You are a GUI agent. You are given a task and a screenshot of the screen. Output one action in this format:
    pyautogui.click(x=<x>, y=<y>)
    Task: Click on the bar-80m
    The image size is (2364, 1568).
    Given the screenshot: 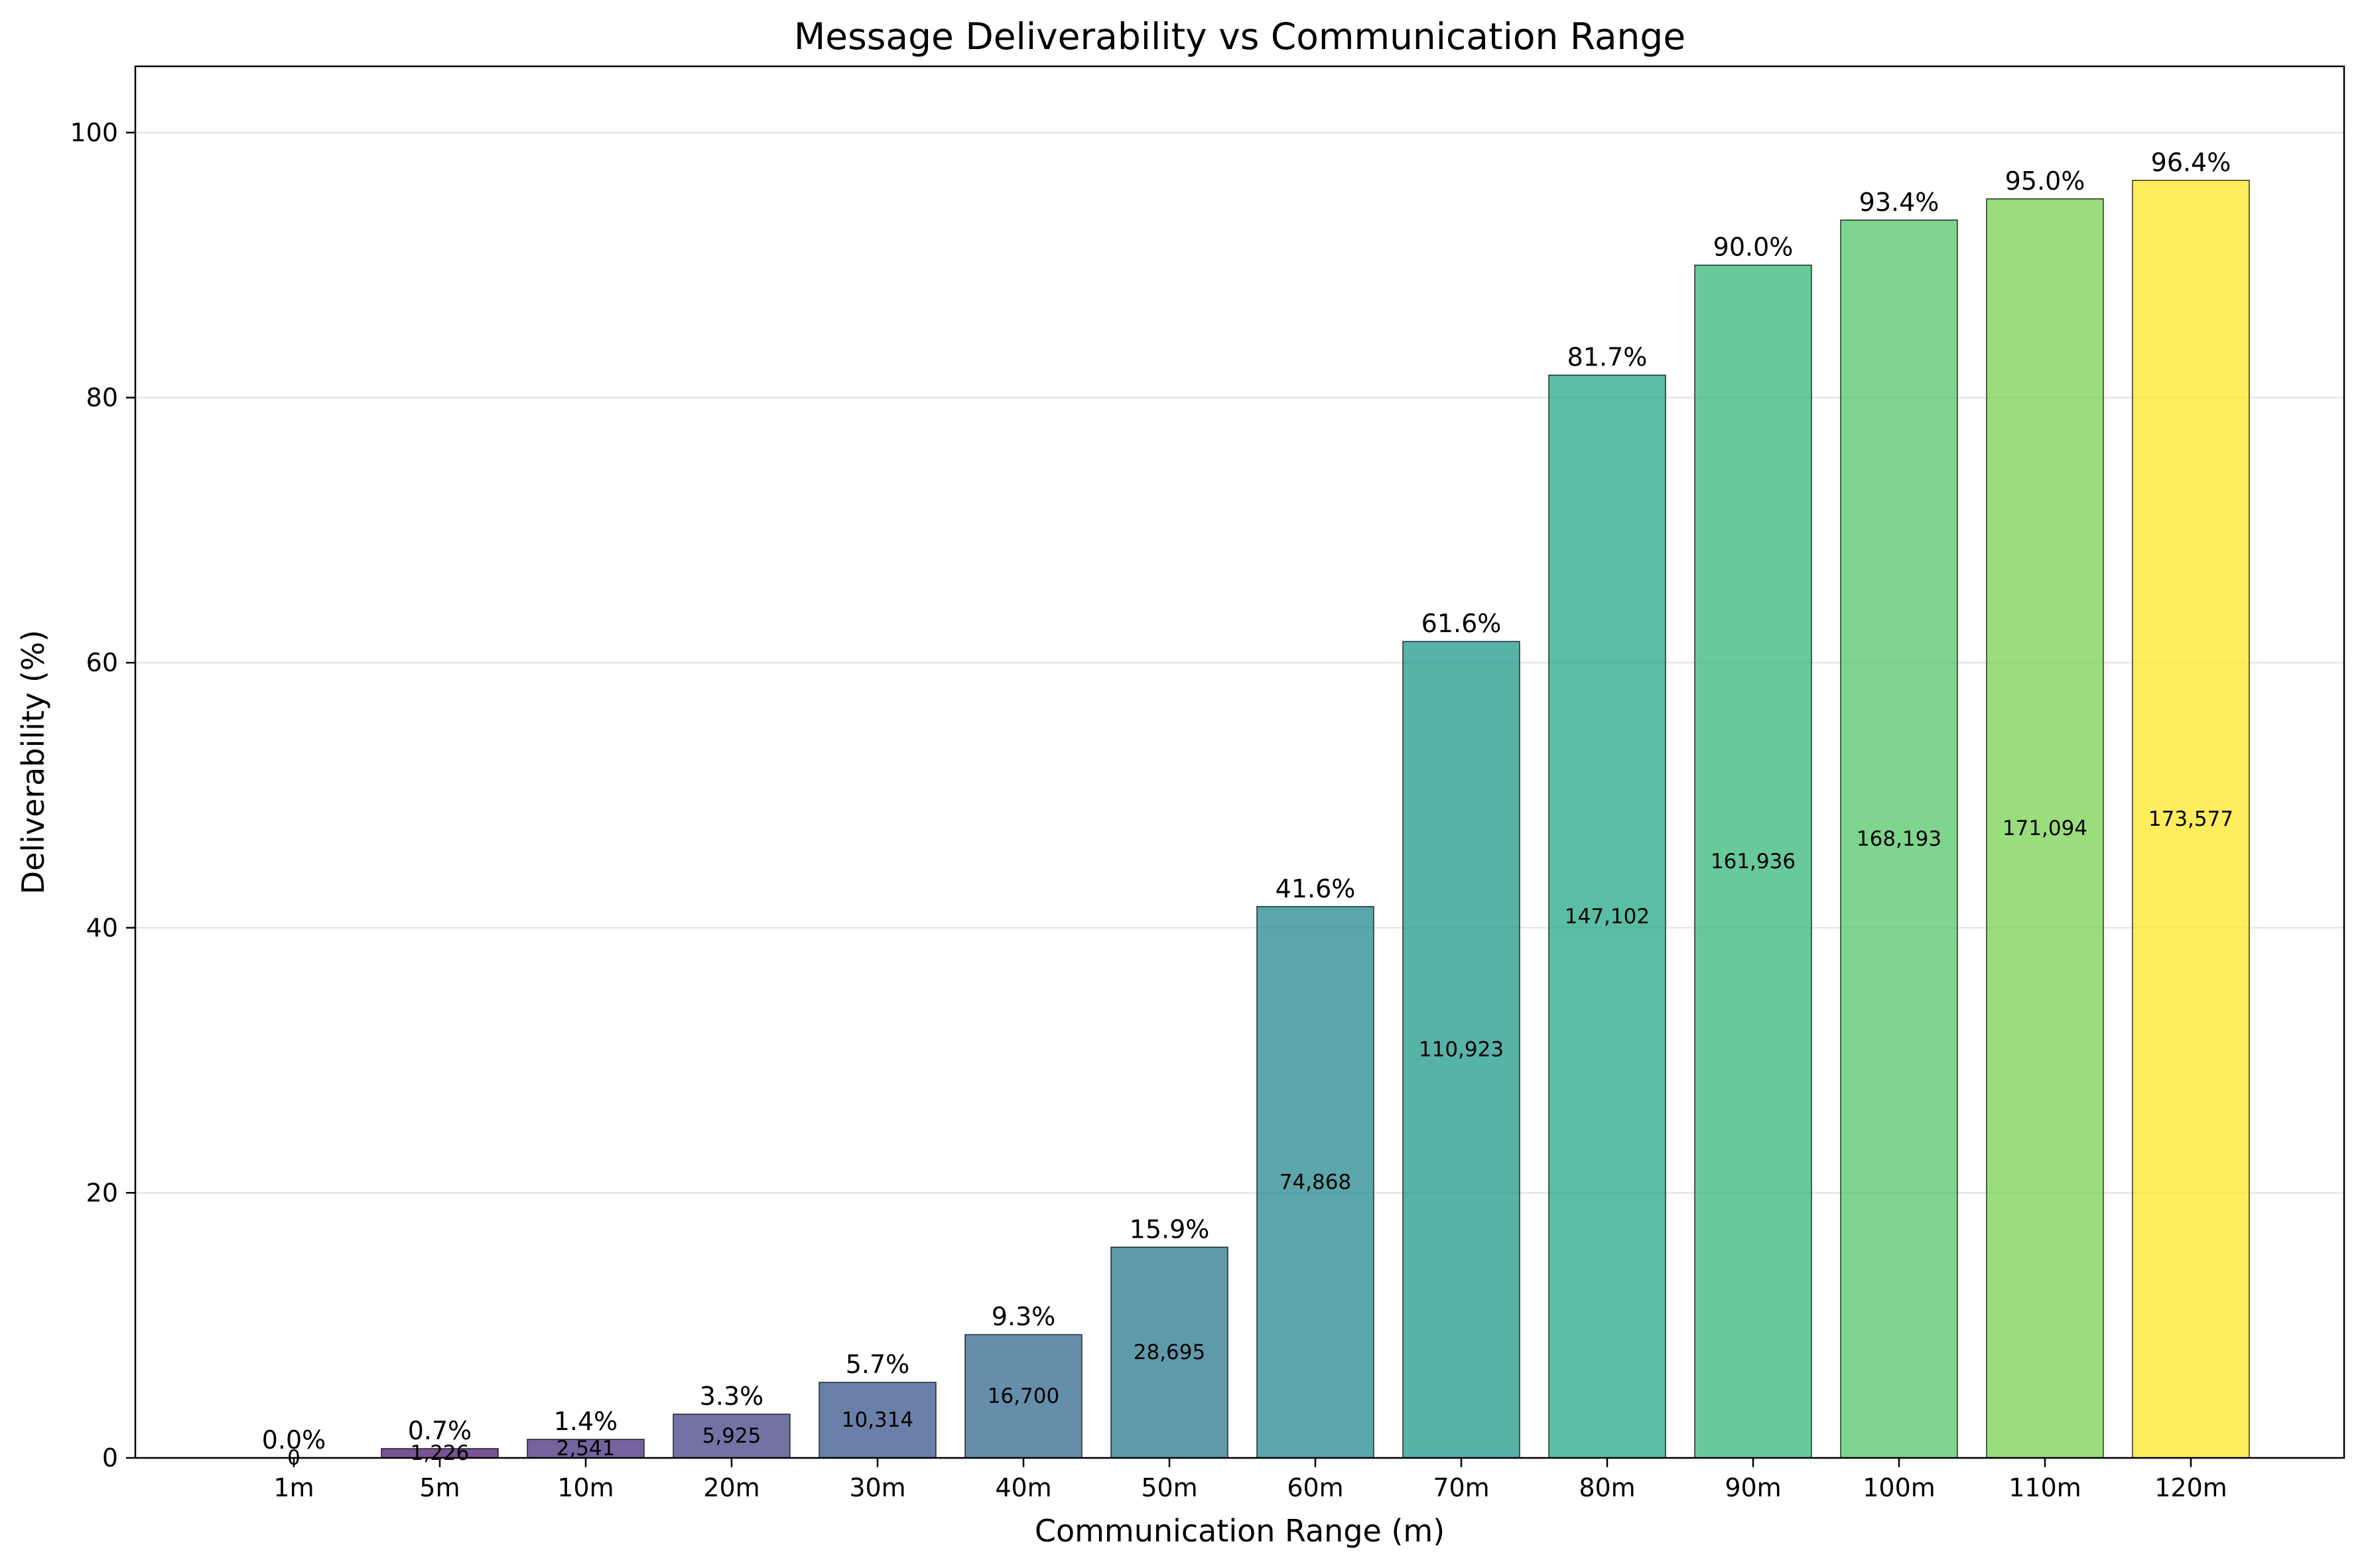 What is the action you would take?
    pyautogui.click(x=1607, y=916)
    